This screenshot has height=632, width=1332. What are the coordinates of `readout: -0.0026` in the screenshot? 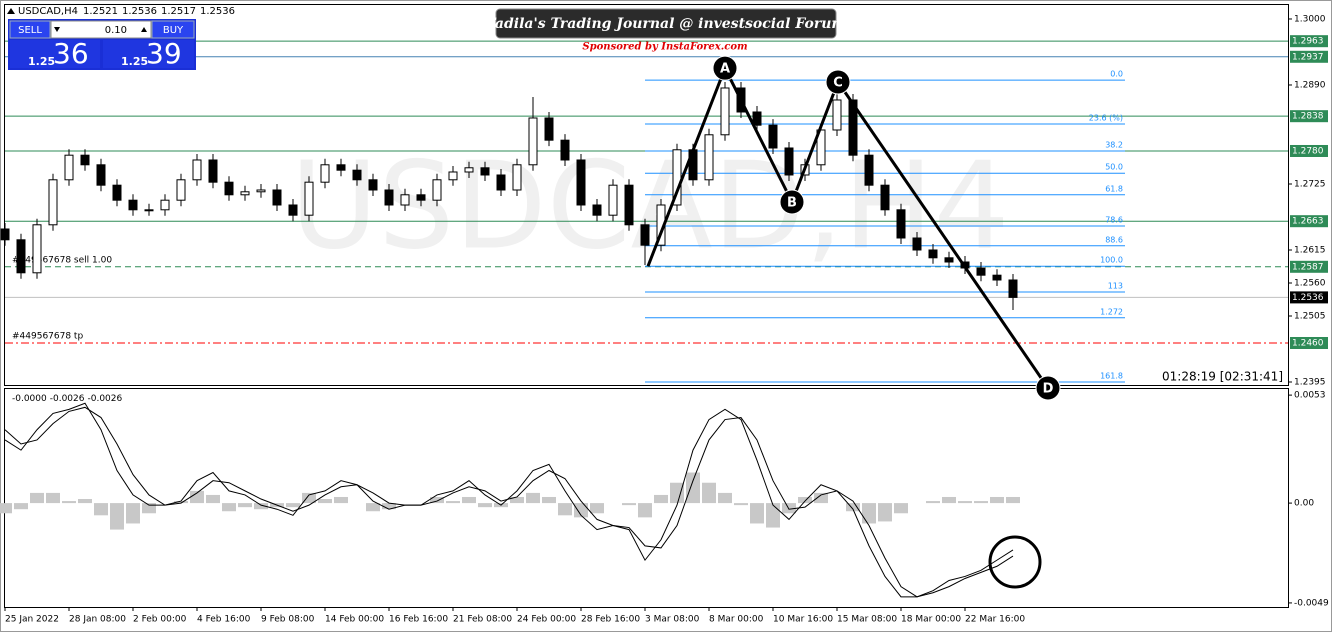 It's located at (105, 399).